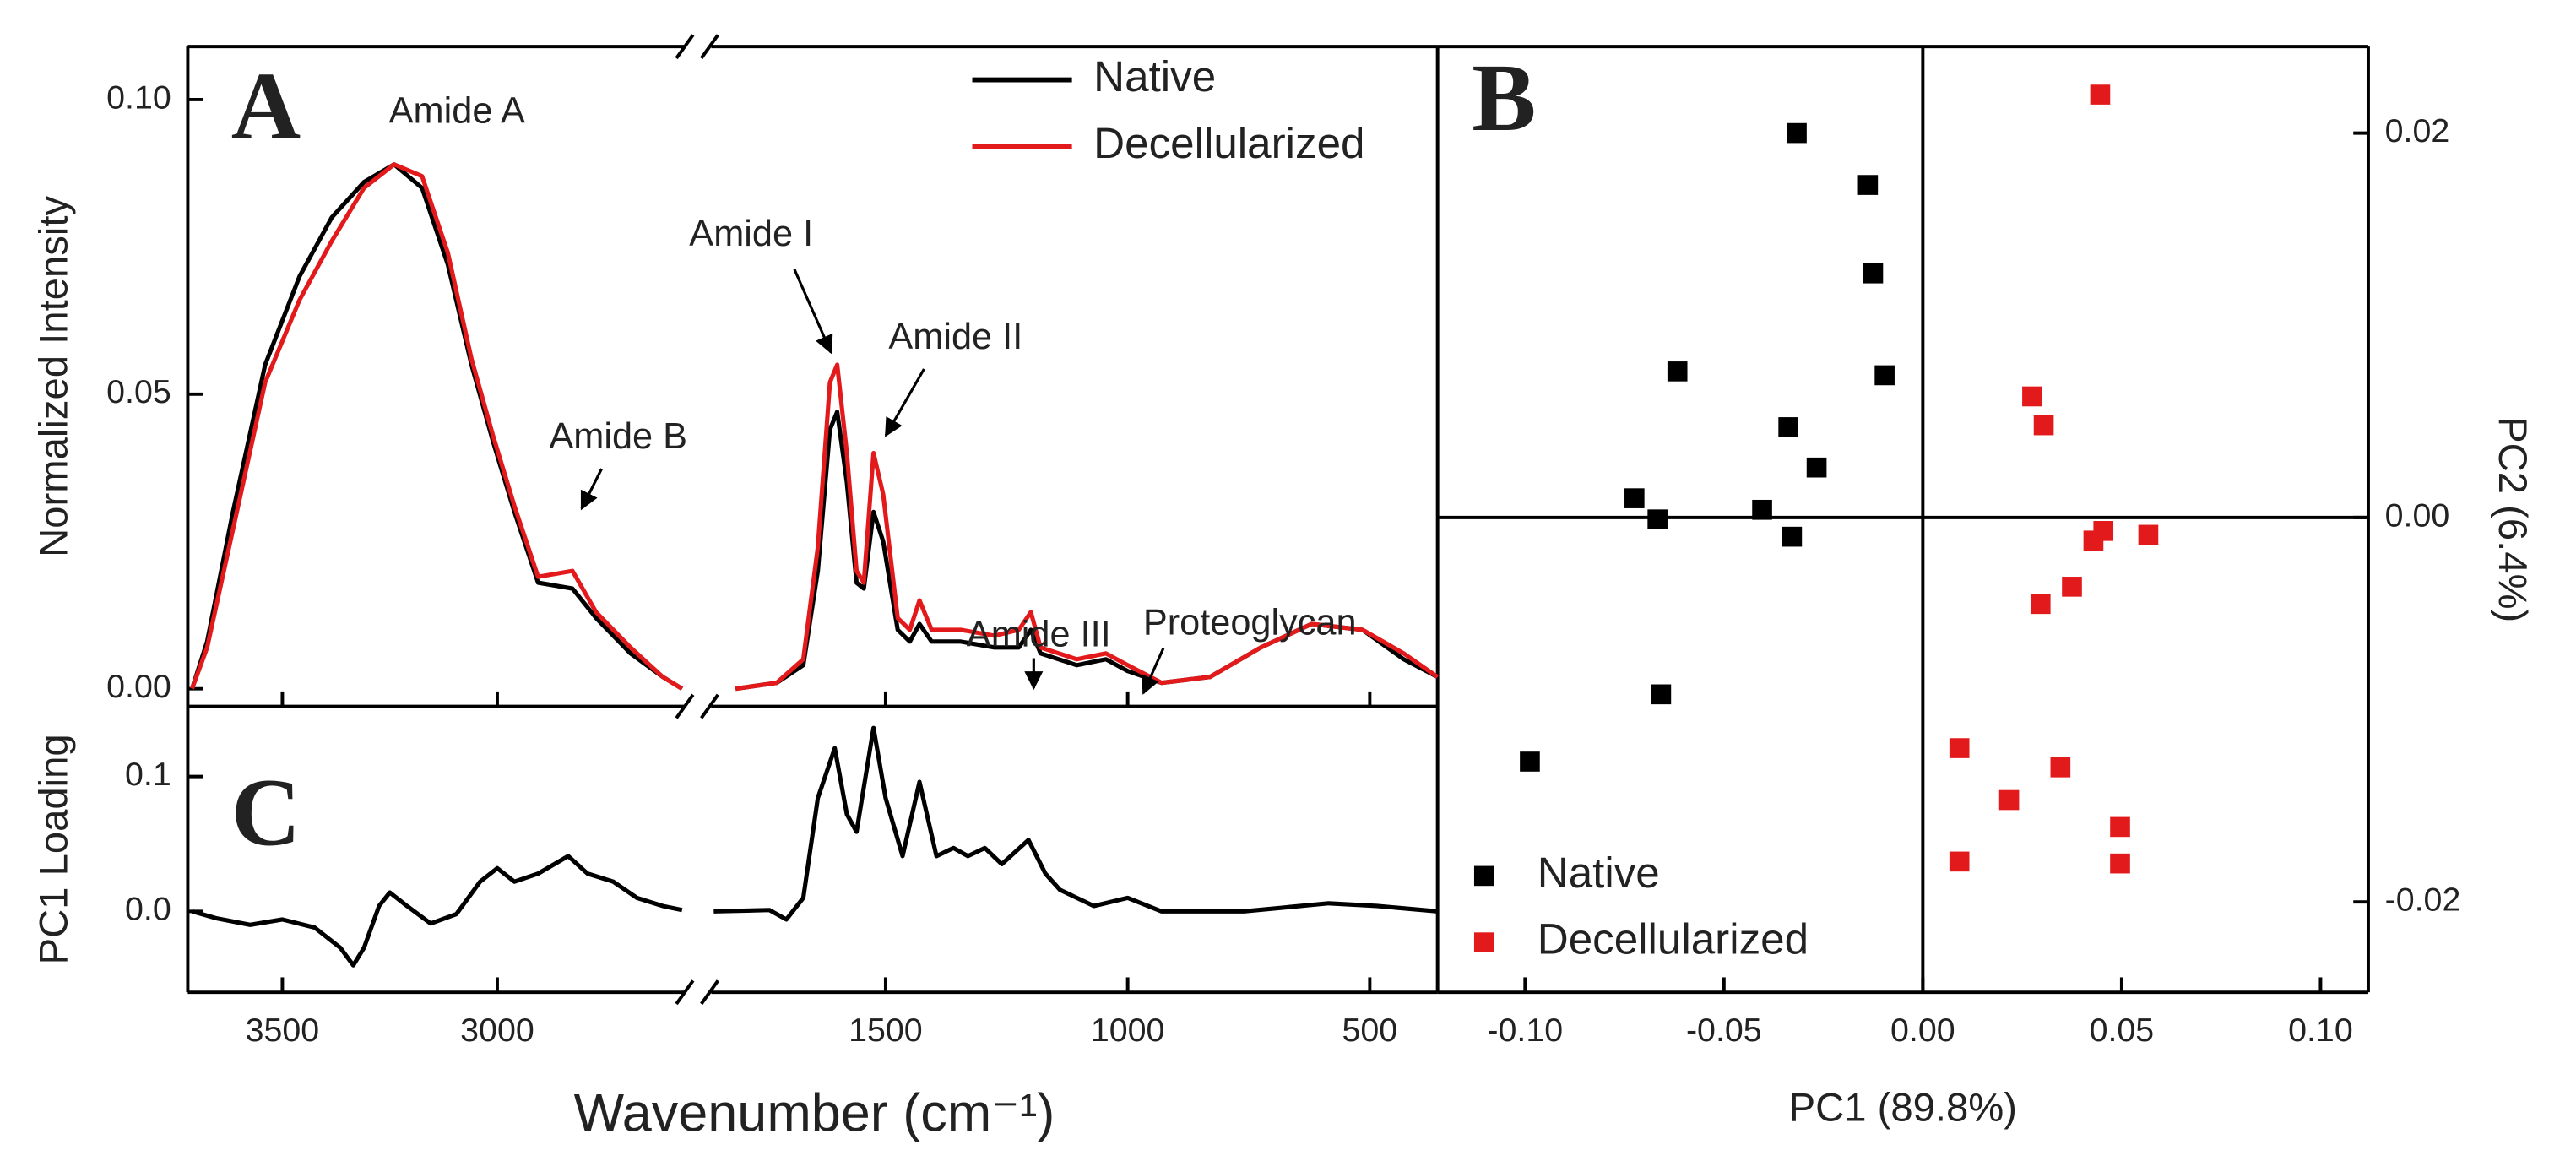 The image size is (2576, 1161). What do you see at coordinates (618, 436) in the screenshot?
I see `annotation: Amide B` at bounding box center [618, 436].